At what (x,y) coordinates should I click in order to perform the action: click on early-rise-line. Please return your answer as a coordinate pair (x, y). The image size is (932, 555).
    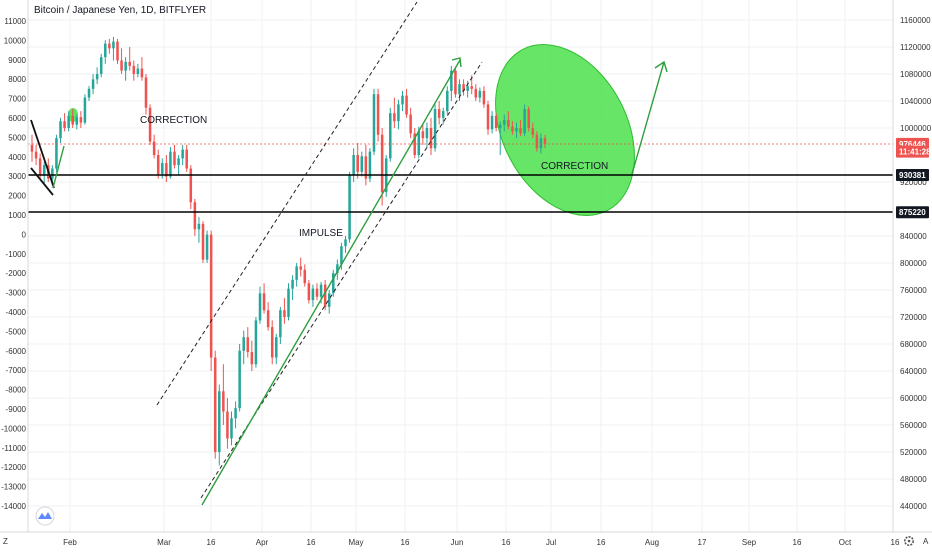
    Looking at the image, I should click on (58, 167).